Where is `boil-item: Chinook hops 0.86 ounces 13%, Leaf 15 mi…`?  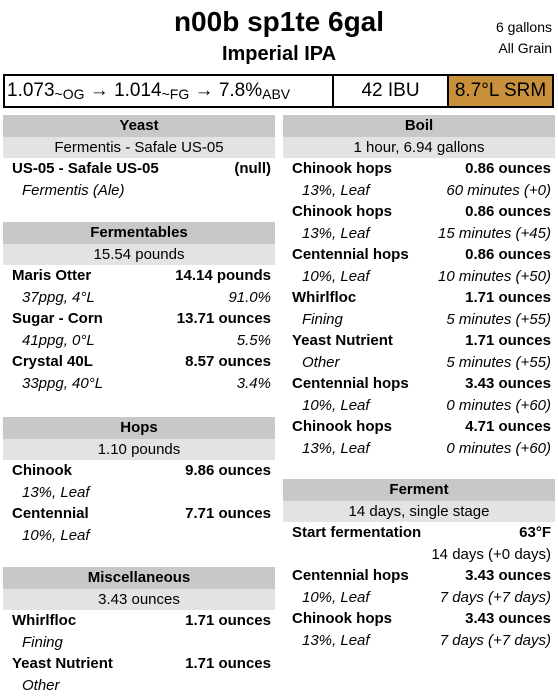
boil-item: Chinook hops 0.86 ounces 13%, Leaf 15 mi… is located at coordinates (419, 222).